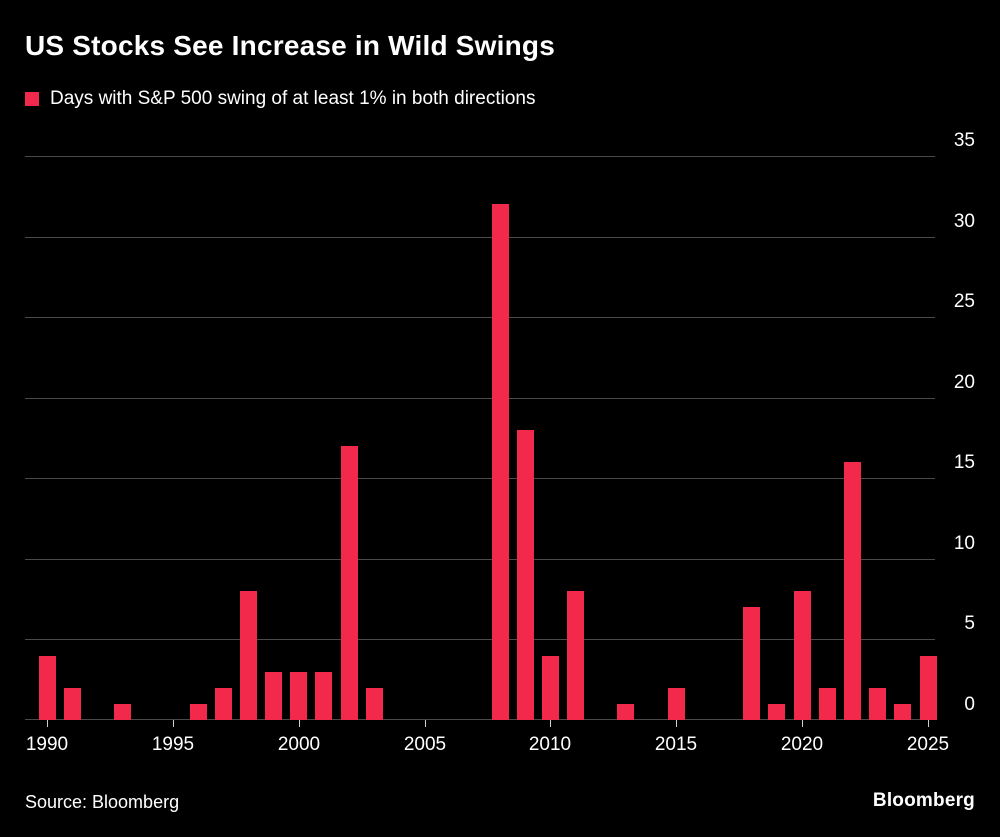 Image resolution: width=1000 pixels, height=837 pixels. What do you see at coordinates (102, 802) in the screenshot?
I see `source-note: Source: Bloomberg` at bounding box center [102, 802].